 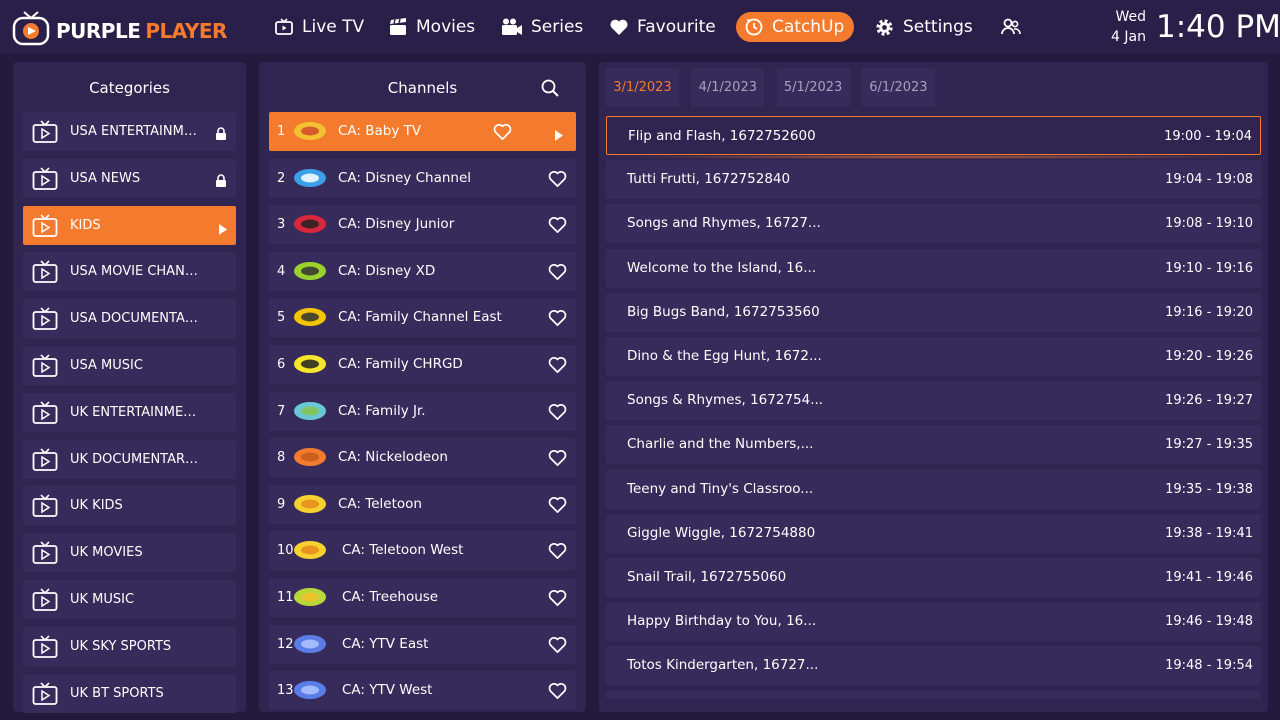 I want to click on program-time: 19:46 - 19:48, so click(x=1209, y=622).